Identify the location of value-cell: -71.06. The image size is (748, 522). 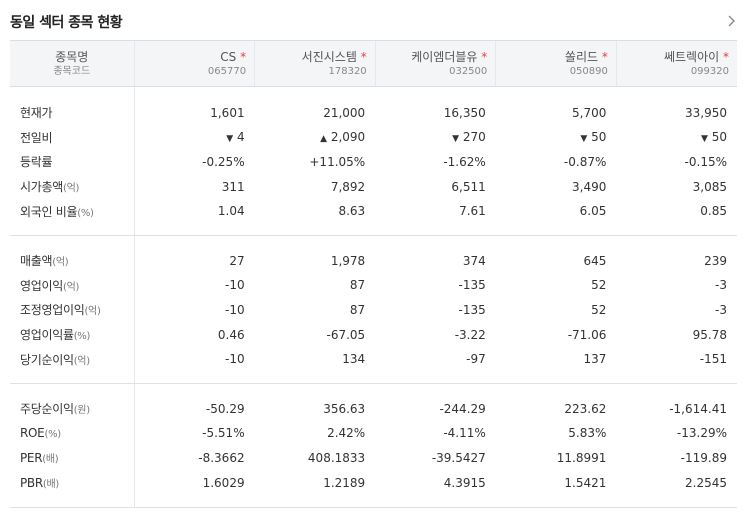
(556, 334).